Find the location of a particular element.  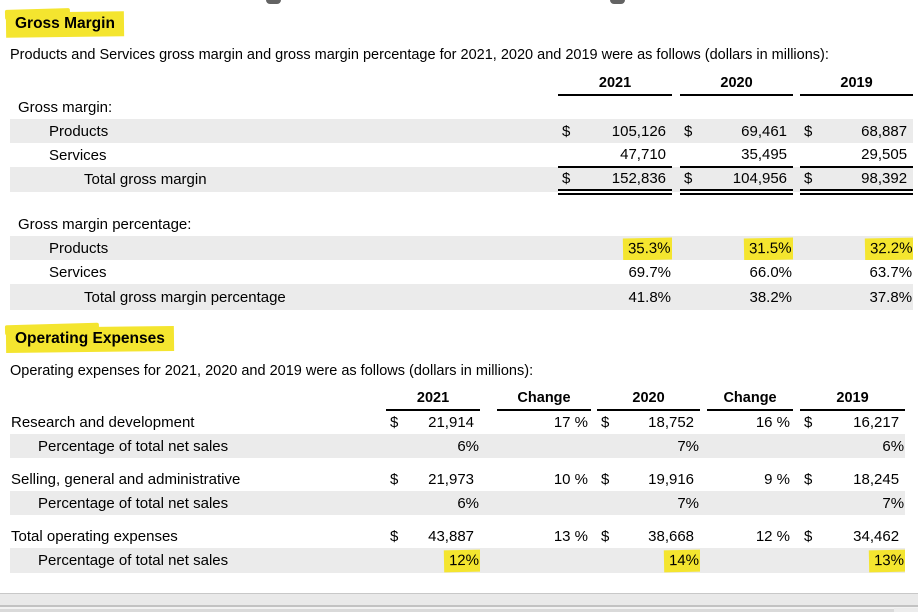

value-cell: 19,916 is located at coordinates (671, 479).